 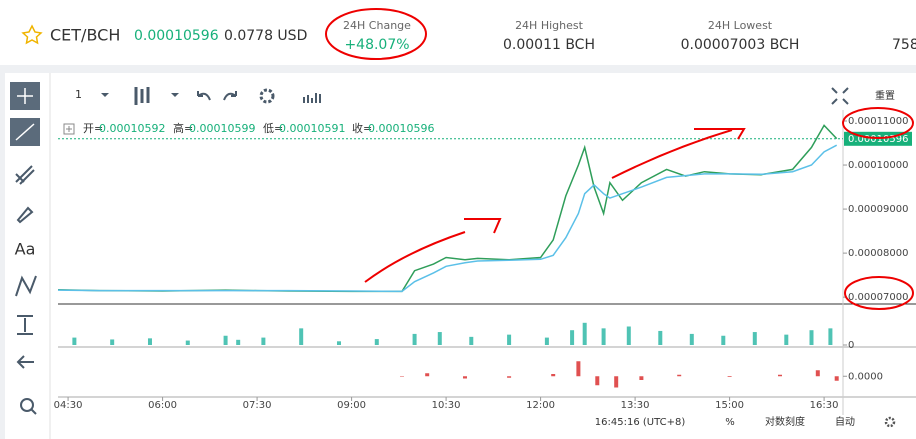 What do you see at coordinates (26, 286) in the screenshot?
I see `pattern-tool` at bounding box center [26, 286].